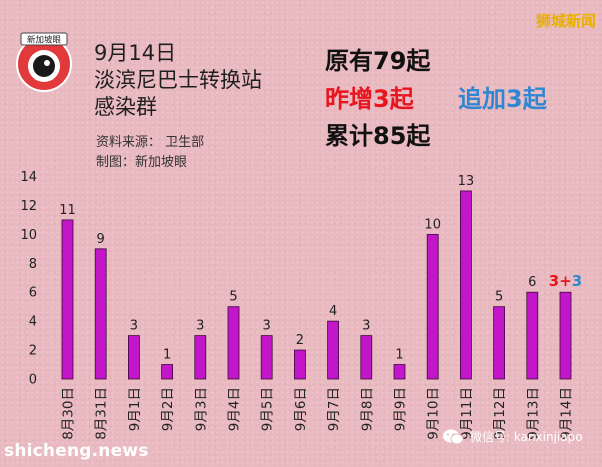 The width and height of the screenshot is (602, 467). I want to click on logo-text: 新加坡眼, so click(44, 40).